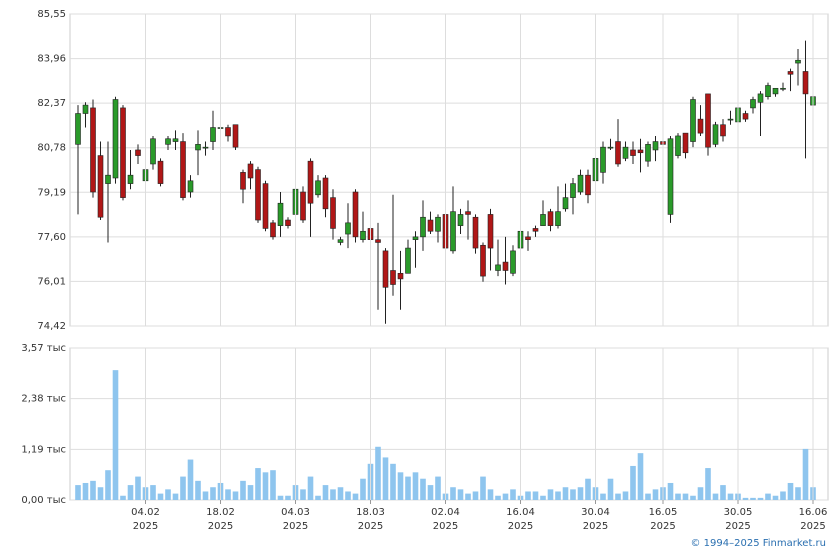 Image resolution: width=840 pixels, height=554 pixels. I want to click on y-tick-label: 3,57 тыс, so click(43, 348).